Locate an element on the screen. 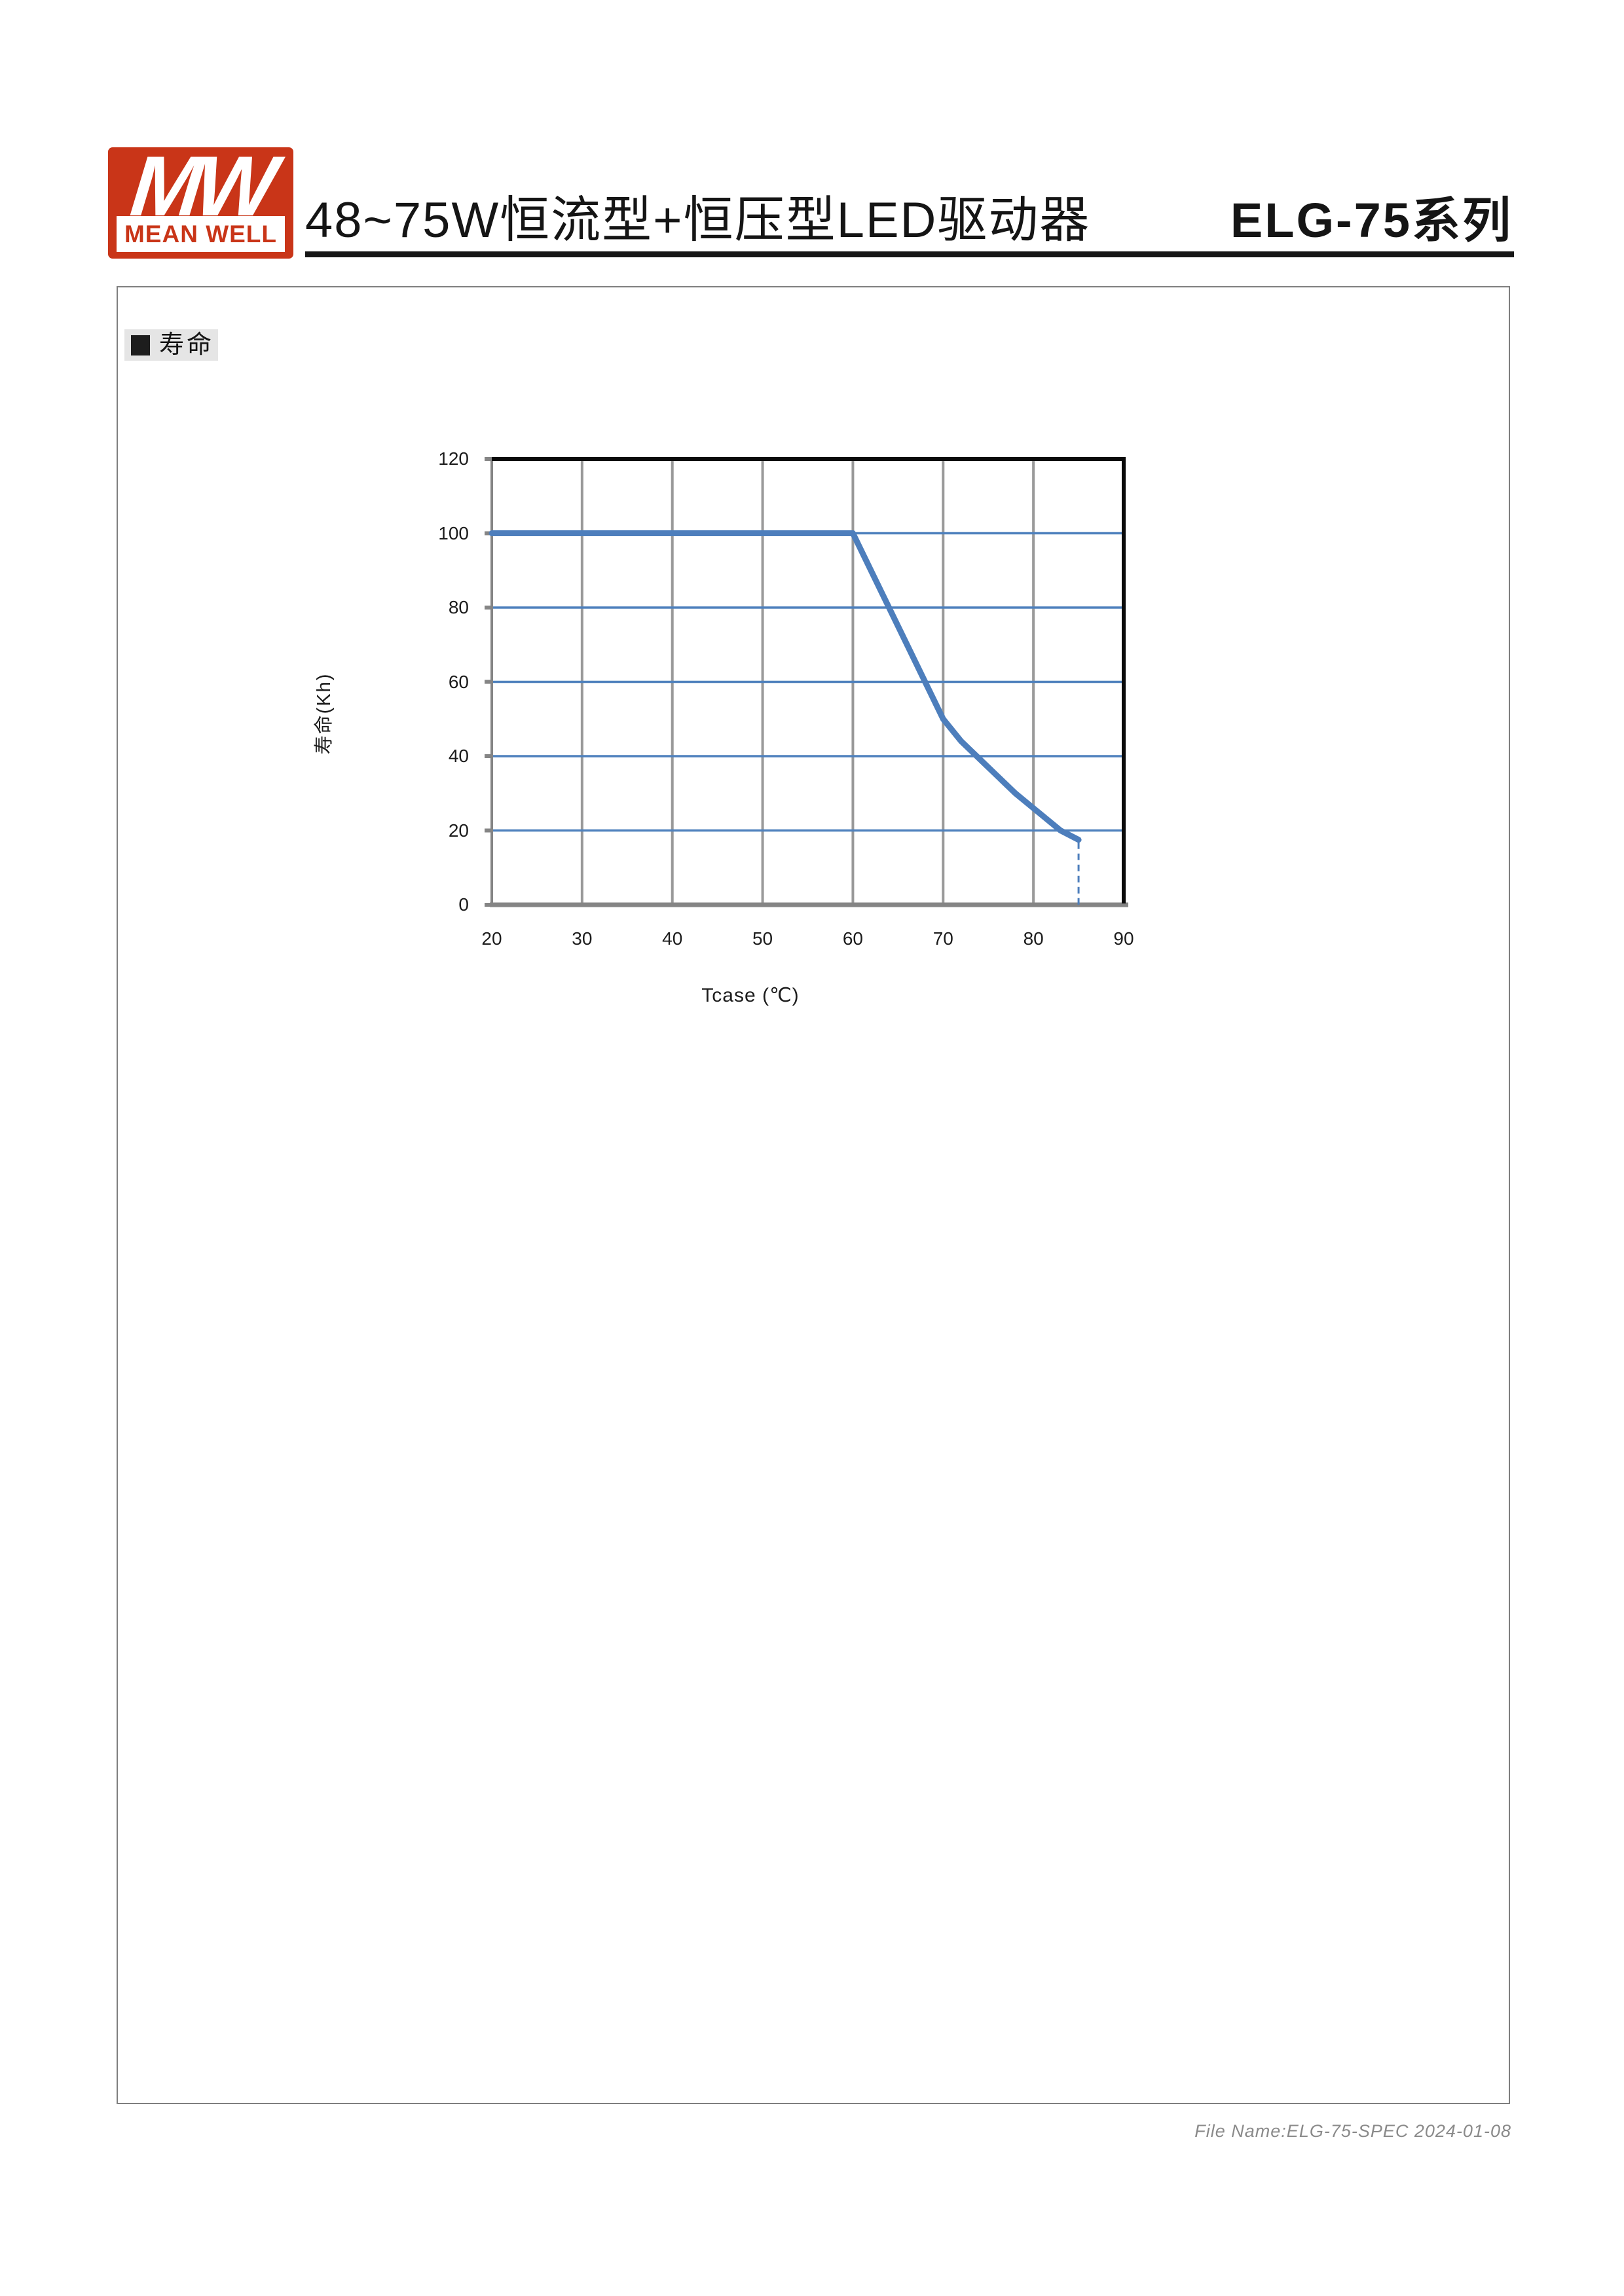  x-tick-label: 90 is located at coordinates (1123, 938).